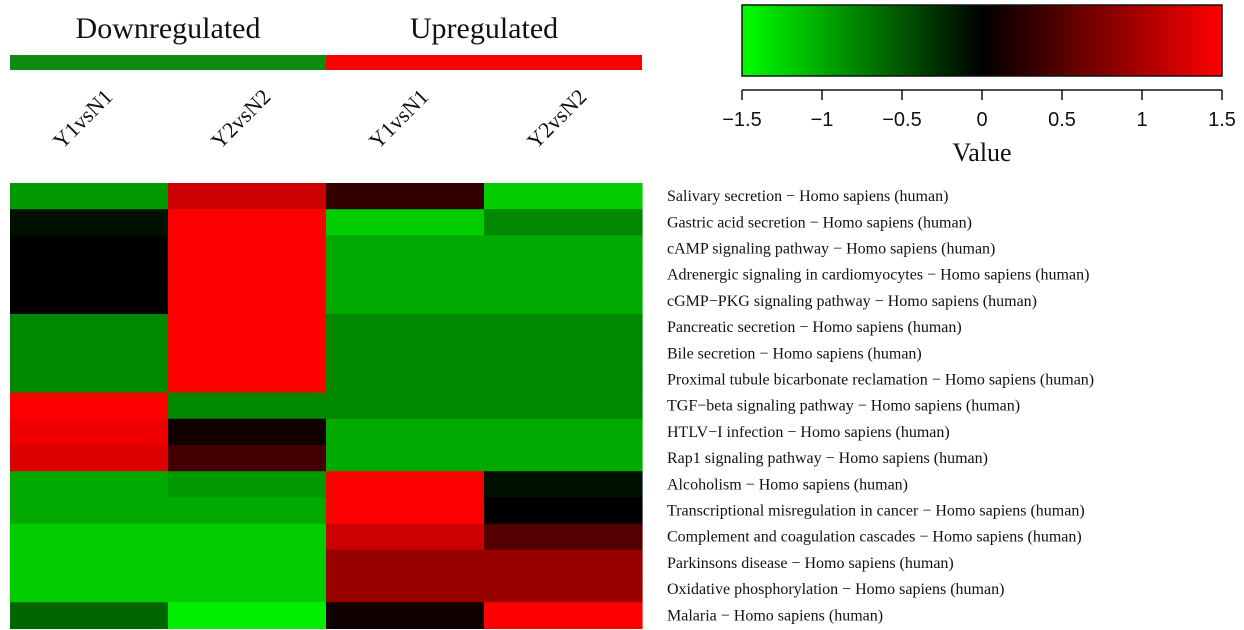 The height and width of the screenshot is (630, 1244). Describe the element at coordinates (320, 119) in the screenshot. I see `column-labels: Y1vsN1 Y2vsN2 Y1vsN1 Y2vsN2` at that location.